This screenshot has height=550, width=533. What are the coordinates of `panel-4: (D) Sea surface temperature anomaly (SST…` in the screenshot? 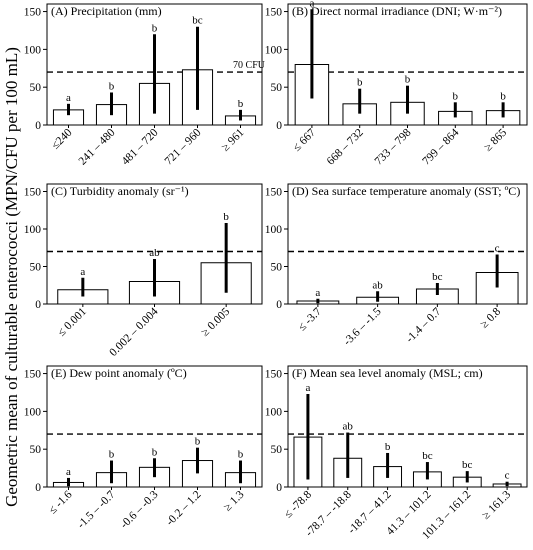 It's located at (396, 265).